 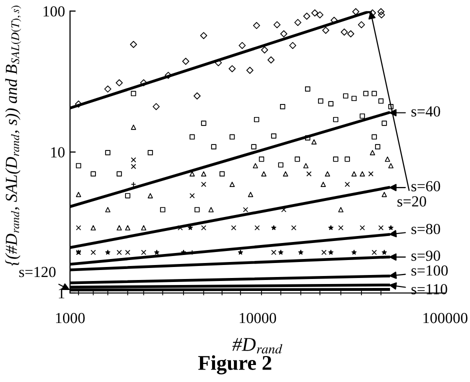 What do you see at coordinates (70, 318) in the screenshot?
I see `x-tick-label: 1000` at bounding box center [70, 318].